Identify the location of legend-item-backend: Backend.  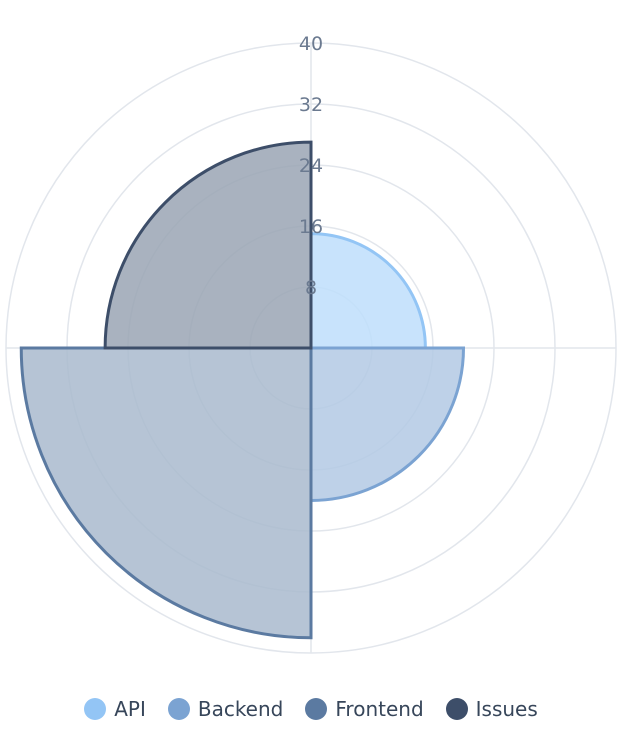
(225, 709).